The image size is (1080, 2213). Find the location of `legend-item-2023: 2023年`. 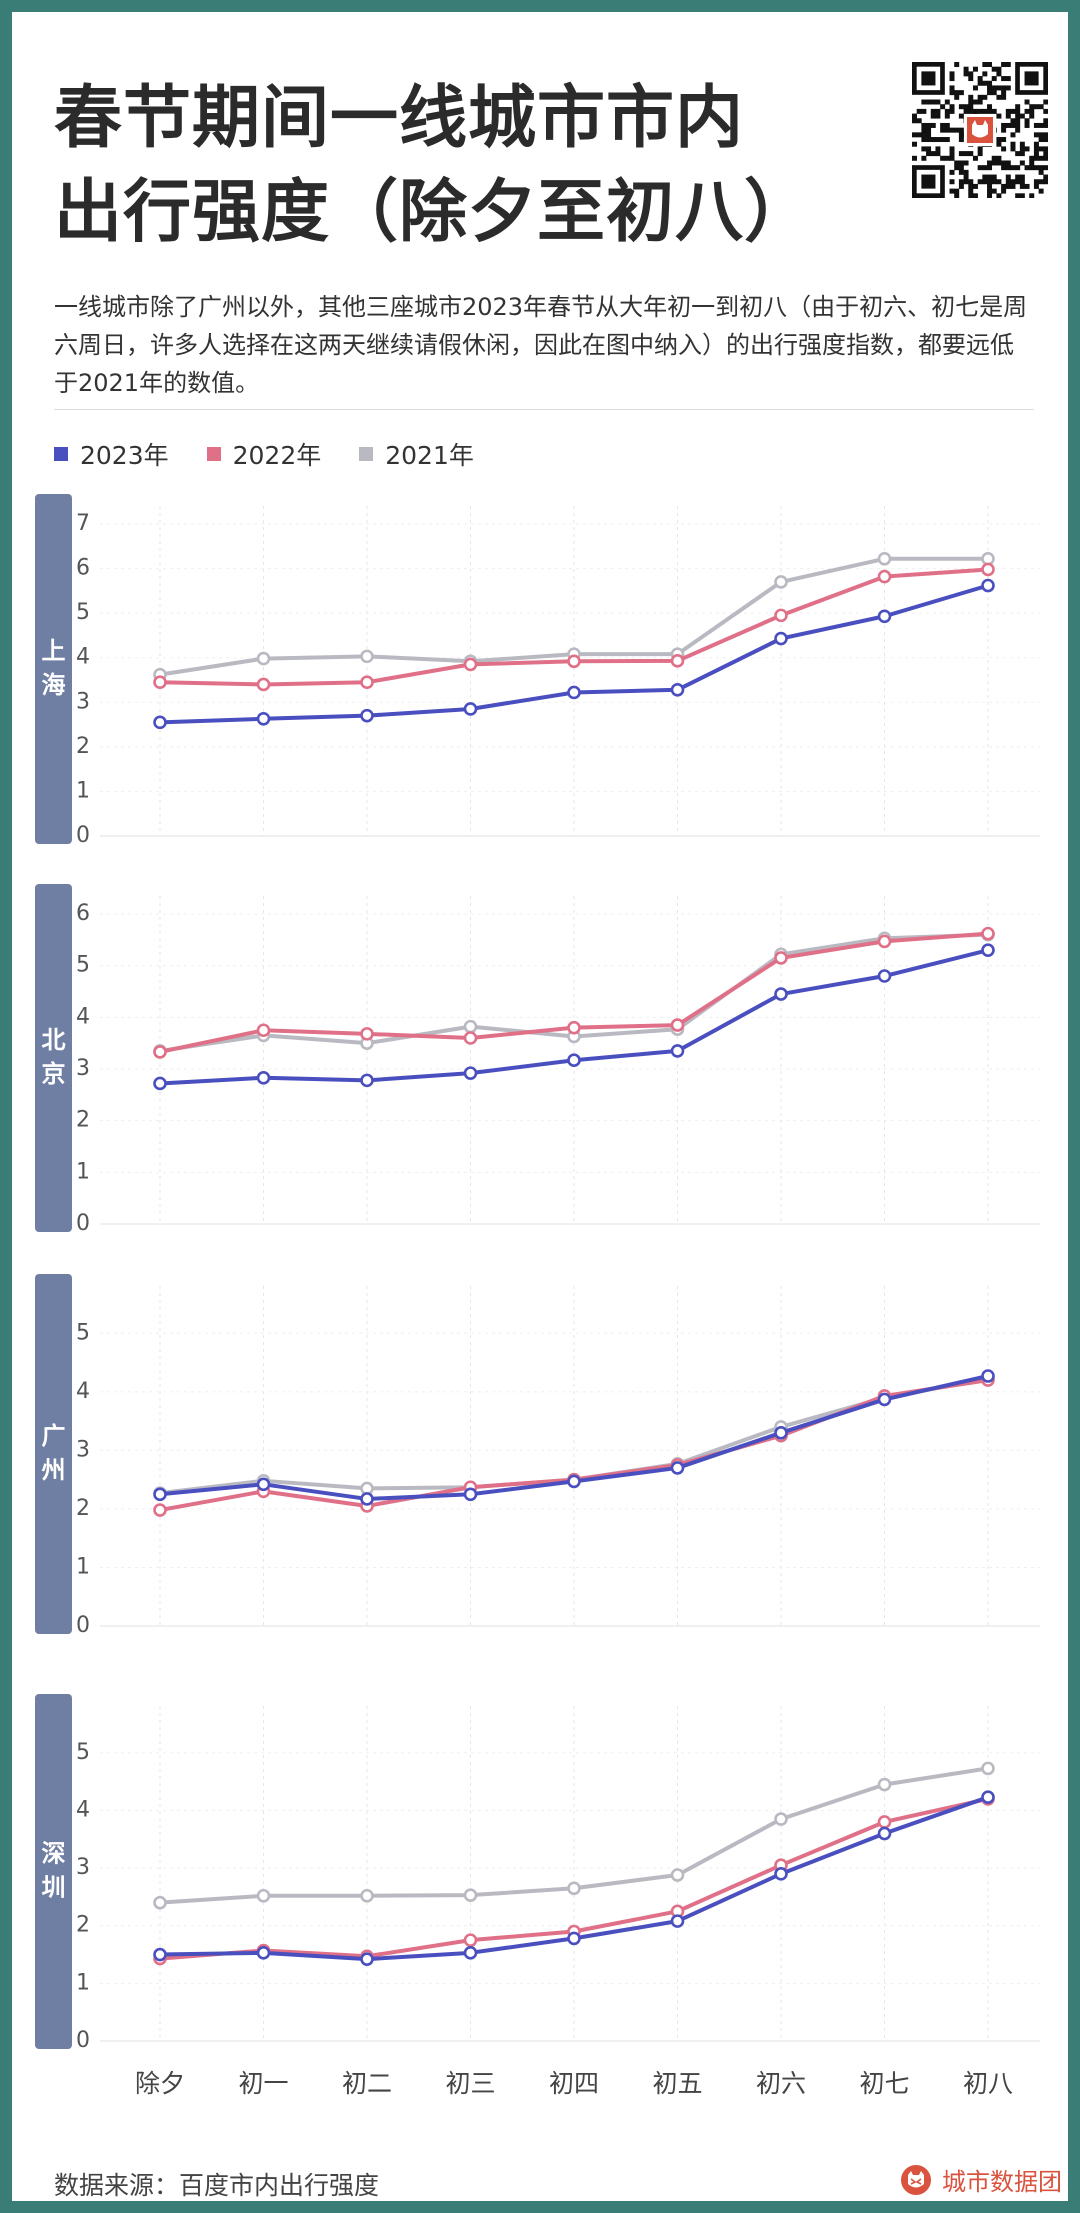

legend-item-2023: 2023年 is located at coordinates (111, 454).